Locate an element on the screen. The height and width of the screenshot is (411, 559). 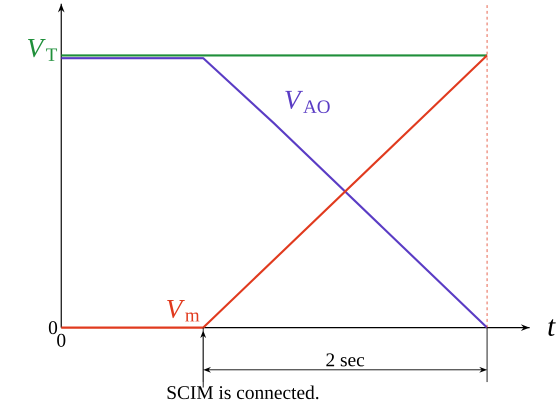
text: 2 sec is located at coordinates (345, 359).